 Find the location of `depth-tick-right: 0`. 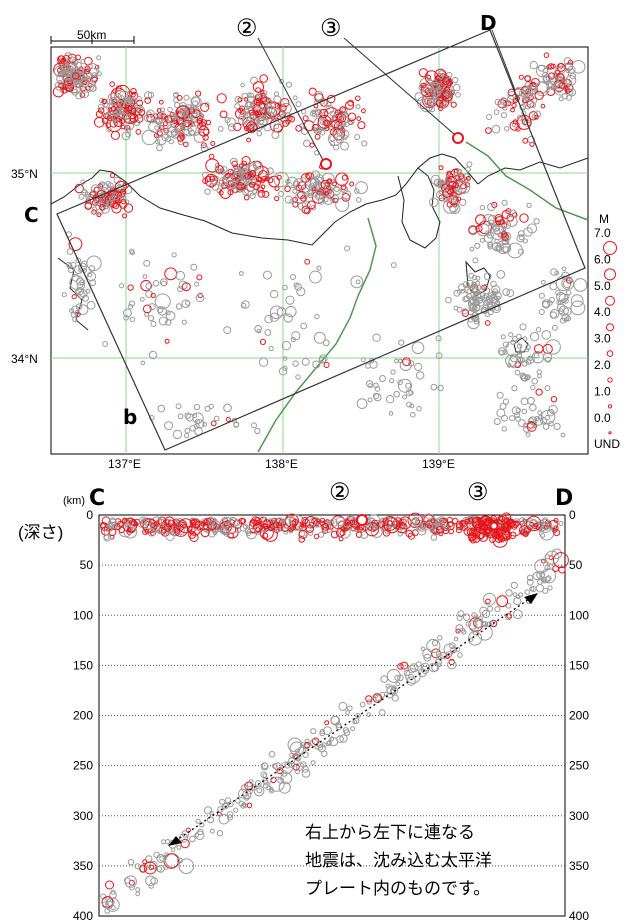

depth-tick-right: 0 is located at coordinates (572, 515).